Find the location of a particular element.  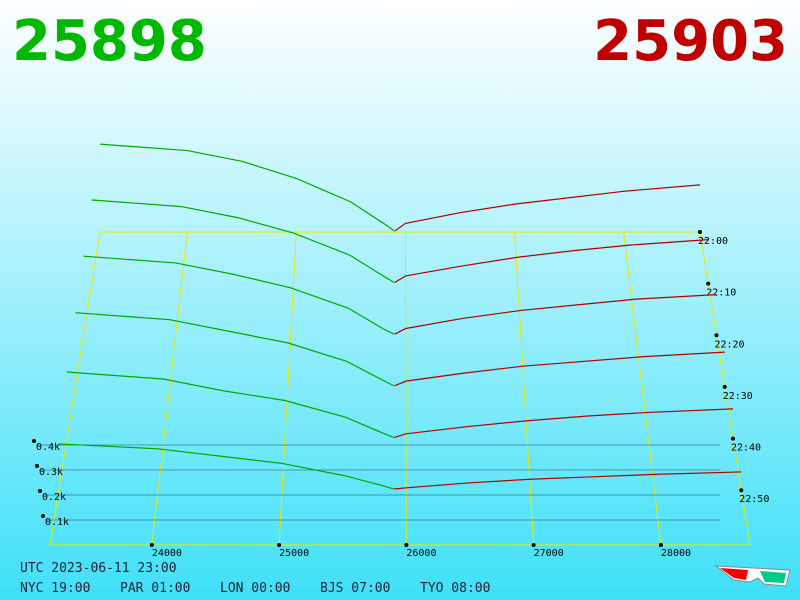

utc-time: UTC 2023-06-11 23:00 is located at coordinates (98, 568).